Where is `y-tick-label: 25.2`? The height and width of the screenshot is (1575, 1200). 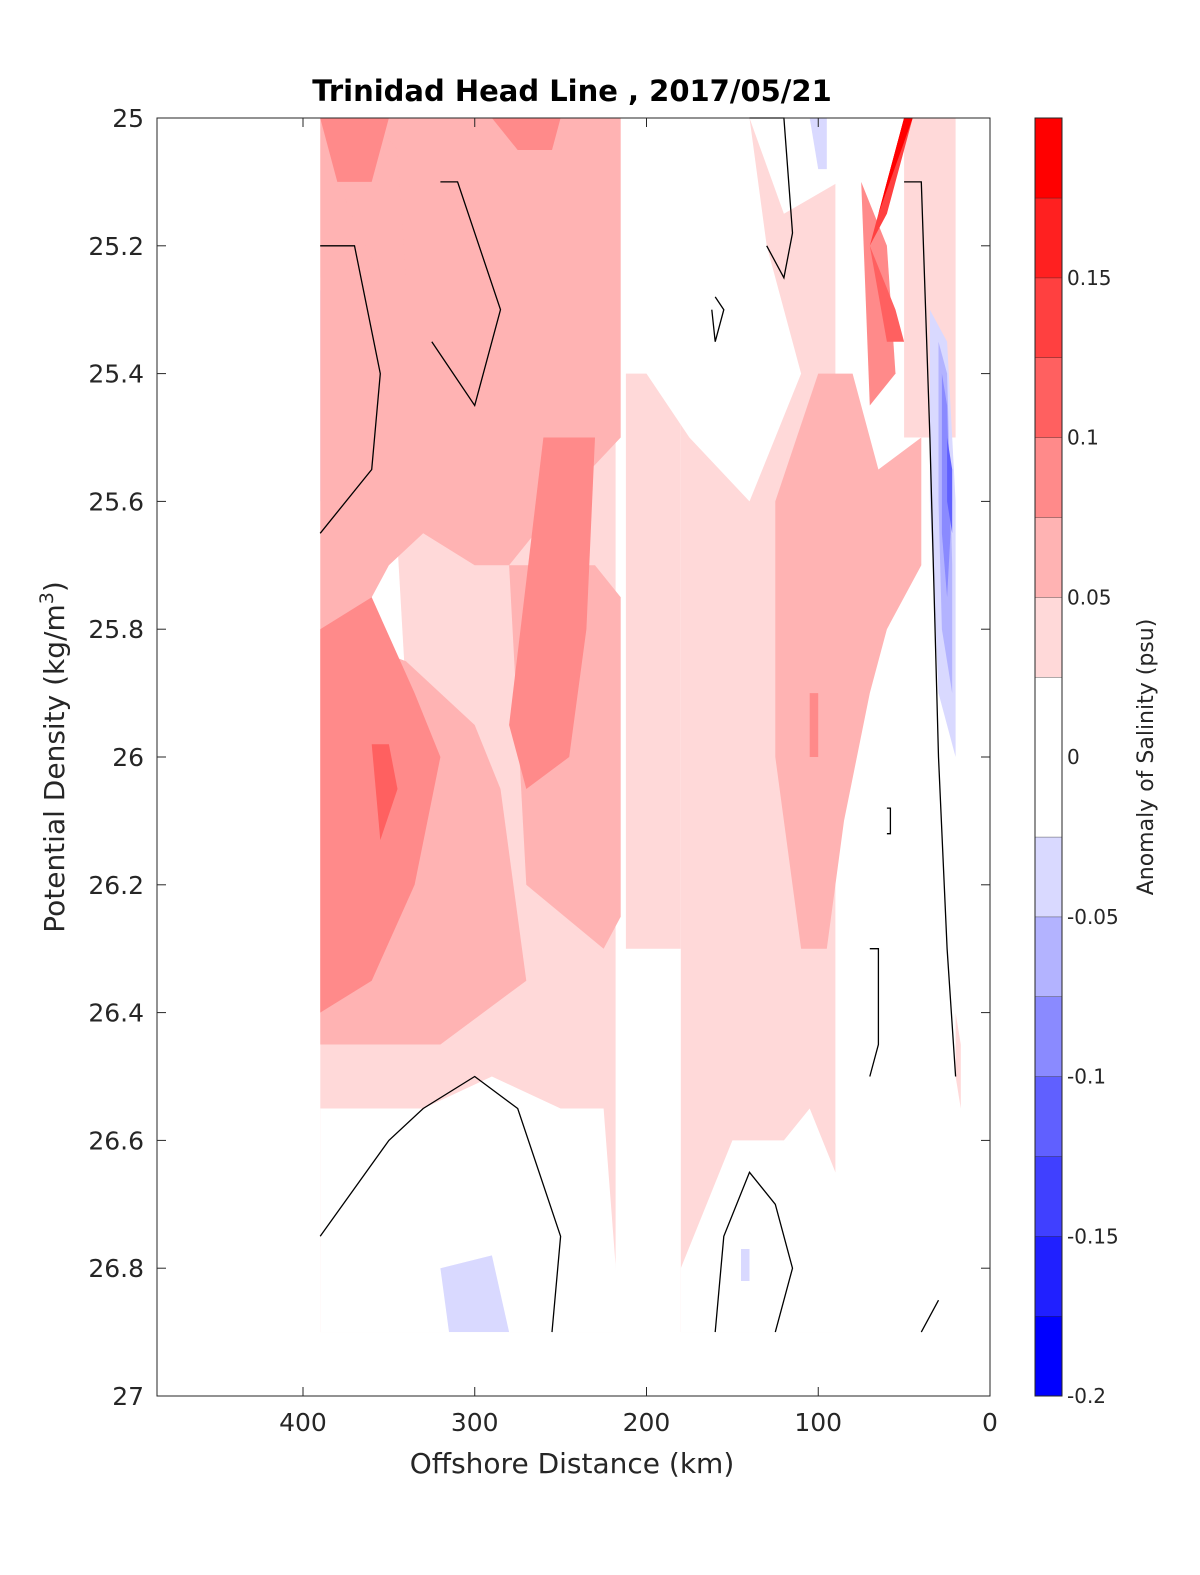
y-tick-label: 25.2 is located at coordinates (116, 246).